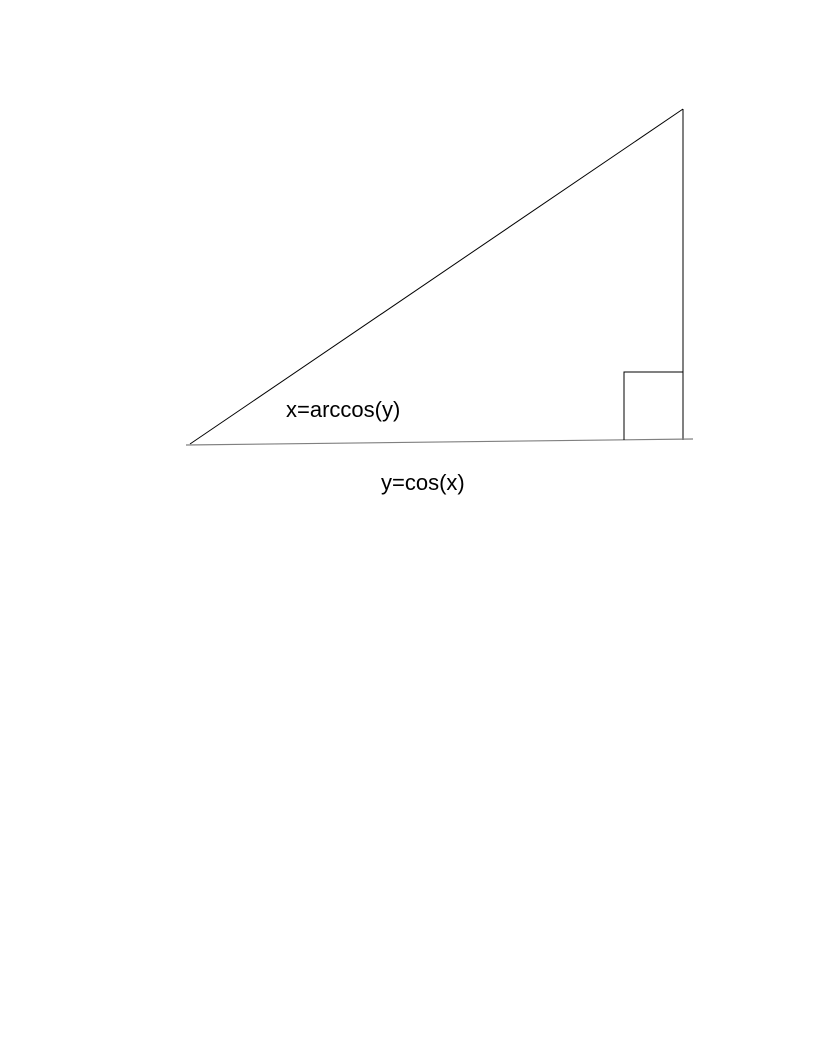  What do you see at coordinates (423, 482) in the screenshot?
I see `base-label: y=cos(x)` at bounding box center [423, 482].